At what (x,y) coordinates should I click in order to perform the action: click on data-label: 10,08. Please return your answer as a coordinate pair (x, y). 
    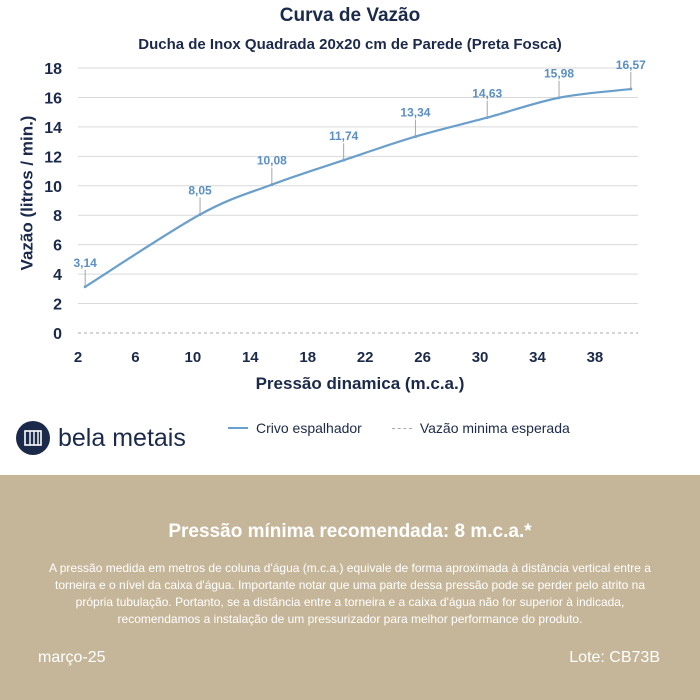
    Looking at the image, I should click on (272, 161).